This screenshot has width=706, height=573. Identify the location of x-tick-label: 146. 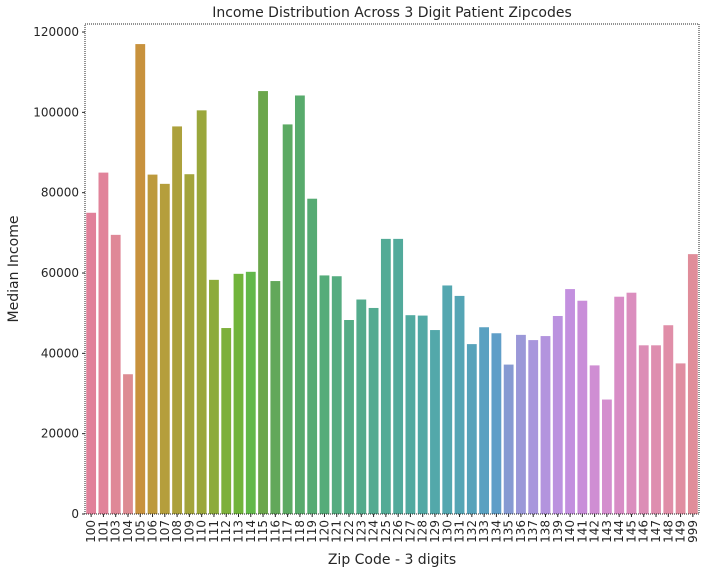
(644, 531).